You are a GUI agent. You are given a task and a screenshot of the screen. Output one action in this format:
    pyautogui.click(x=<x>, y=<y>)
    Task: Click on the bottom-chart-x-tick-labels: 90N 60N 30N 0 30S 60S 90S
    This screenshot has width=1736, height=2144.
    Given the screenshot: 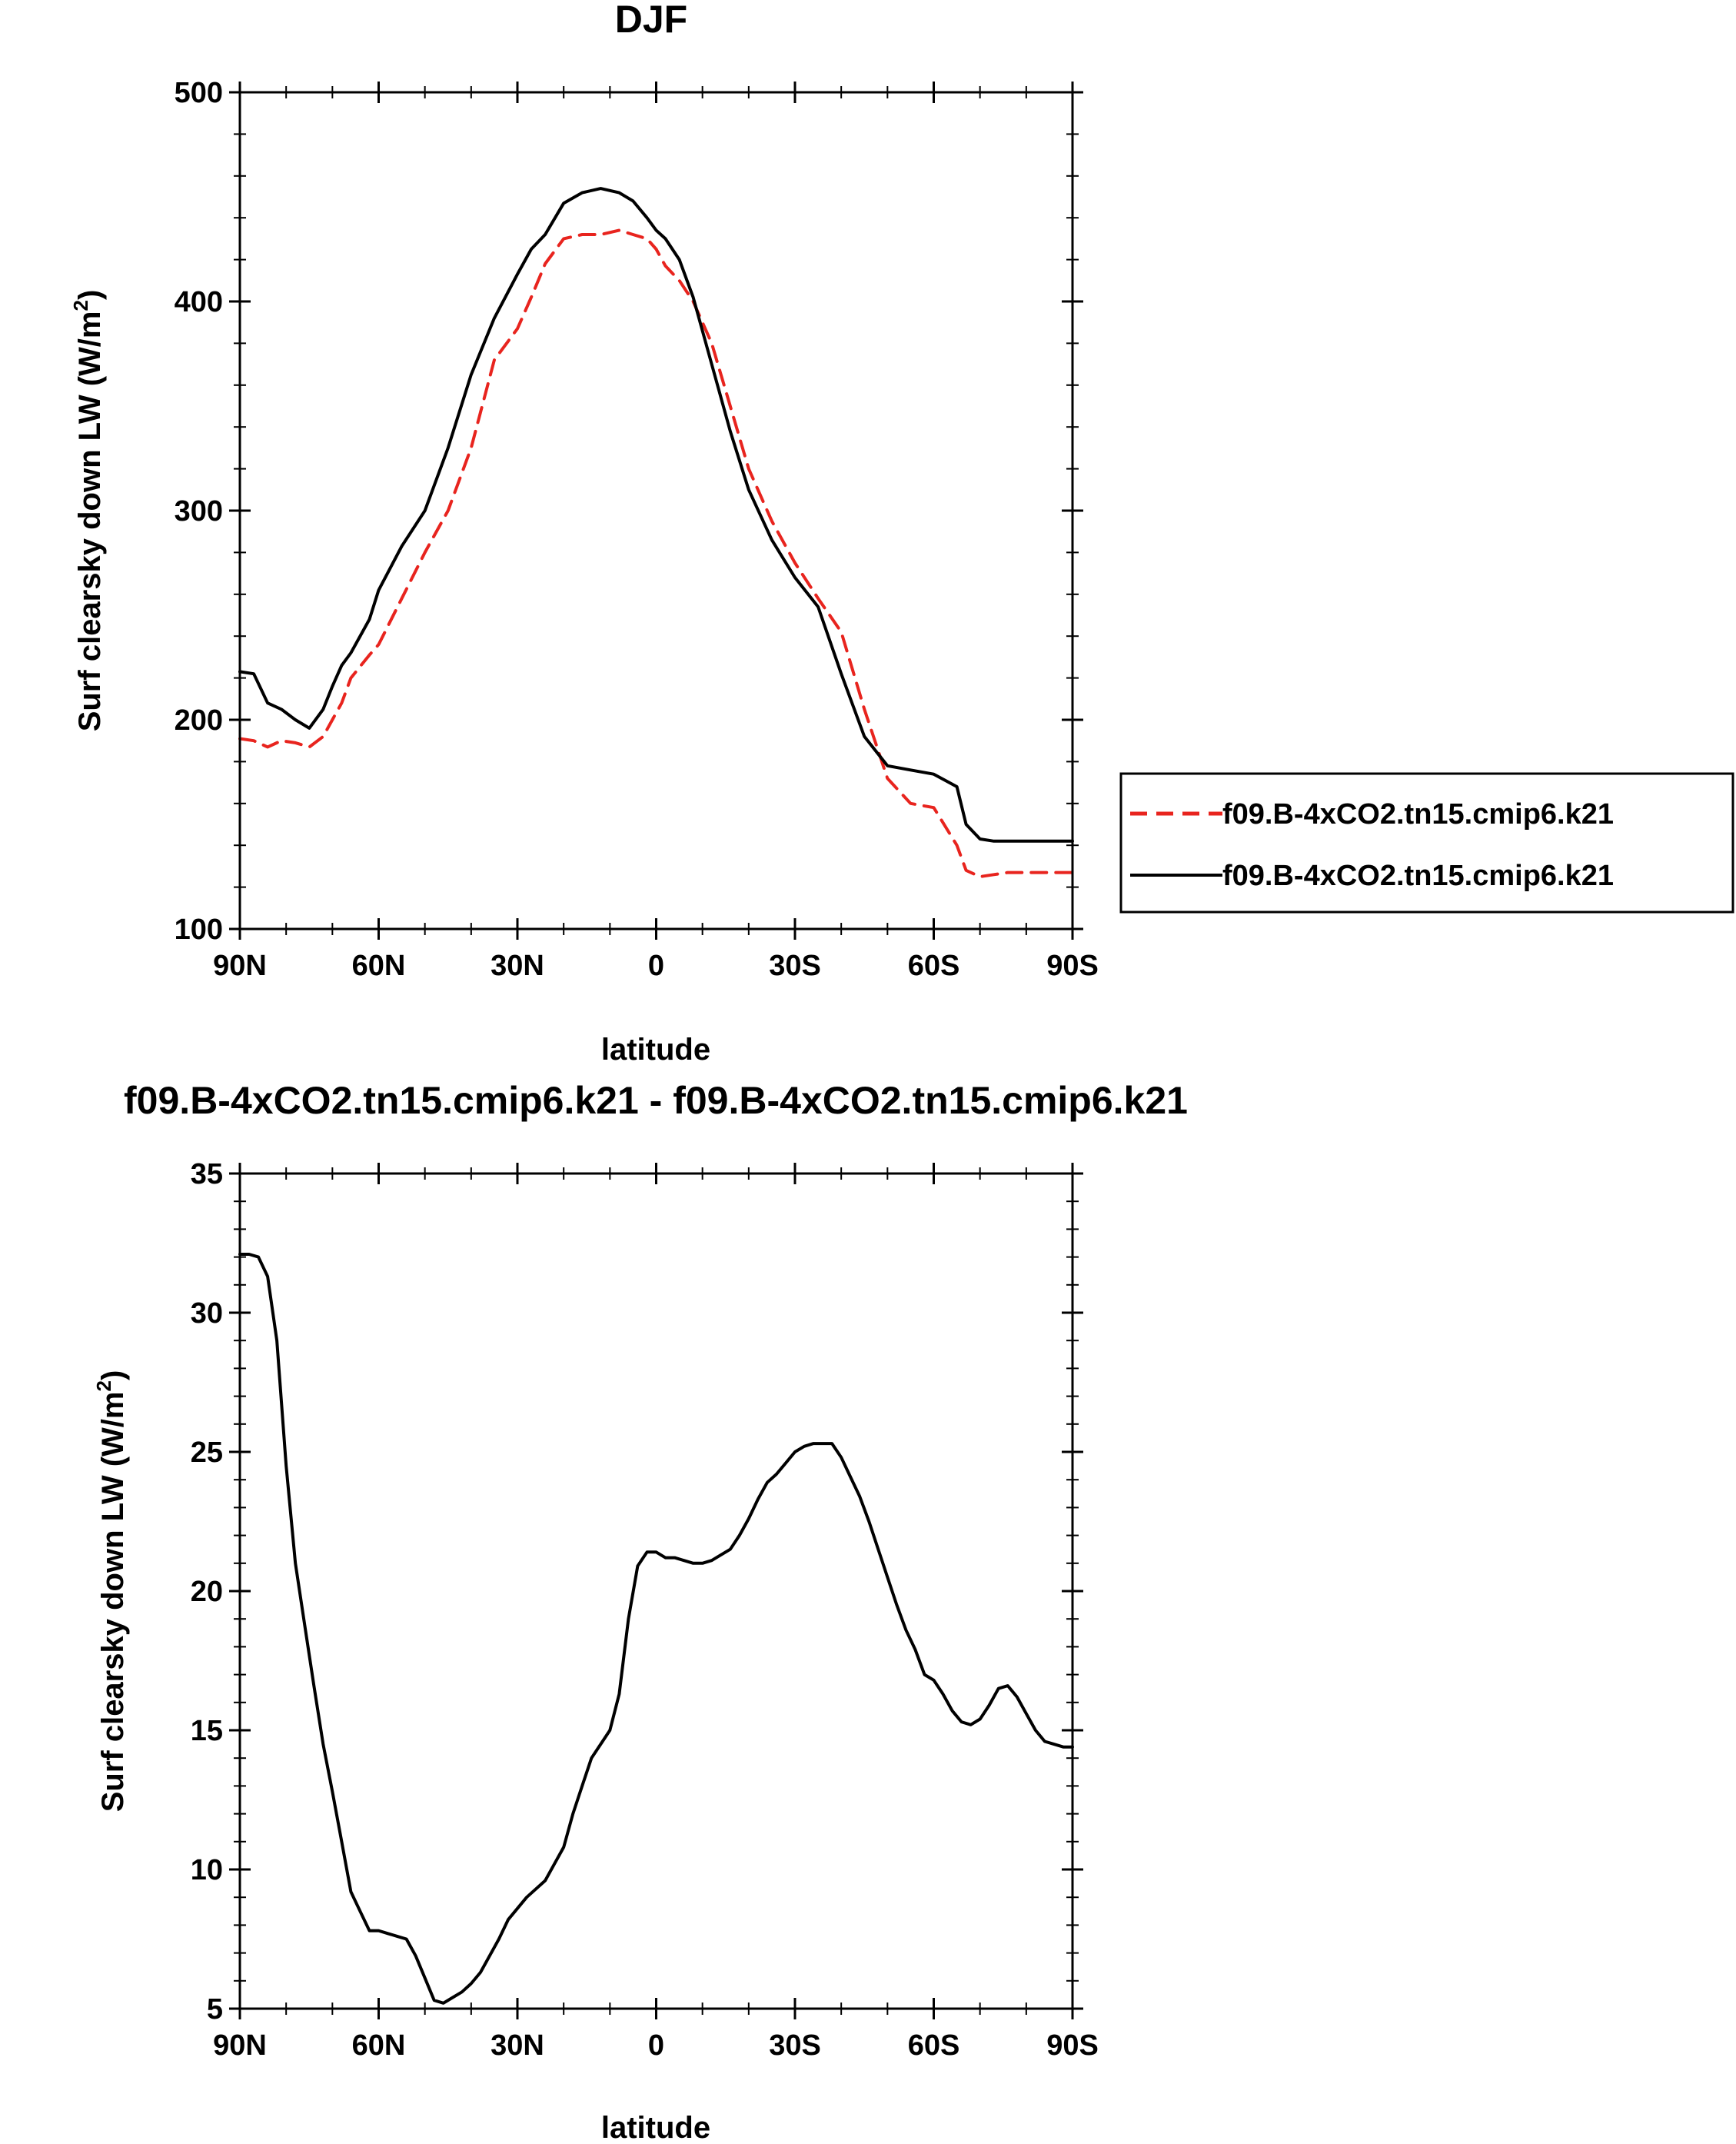 What is the action you would take?
    pyautogui.click(x=656, y=2045)
    